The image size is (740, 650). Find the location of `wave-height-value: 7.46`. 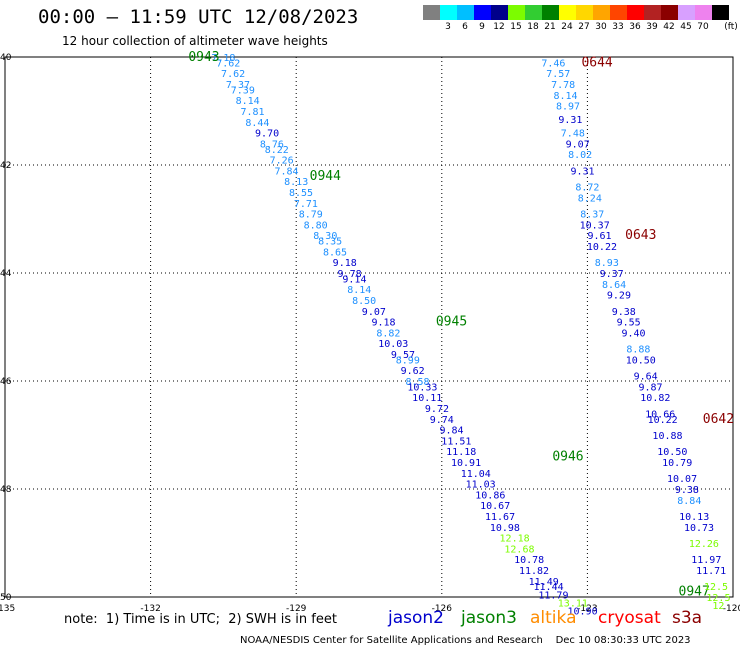

wave-height-value: 7.46 is located at coordinates (553, 63).